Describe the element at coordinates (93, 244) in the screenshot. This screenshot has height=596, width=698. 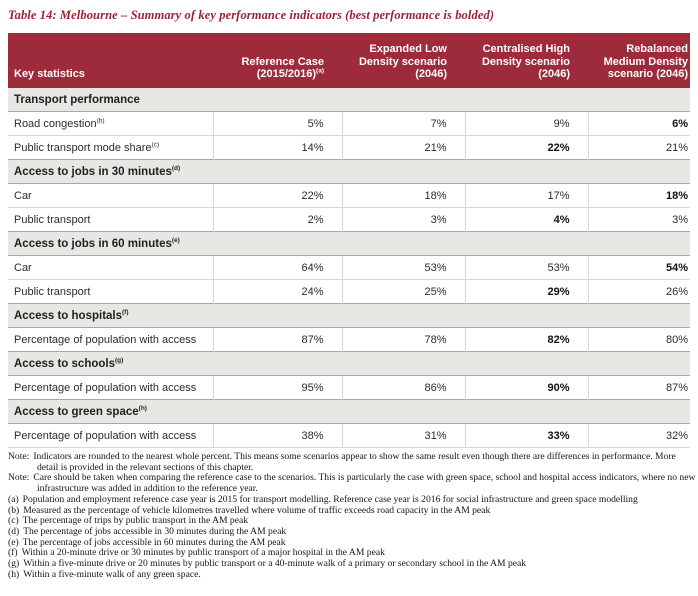
I see `section-header-label: Access to jobs in 60 minutes` at that location.